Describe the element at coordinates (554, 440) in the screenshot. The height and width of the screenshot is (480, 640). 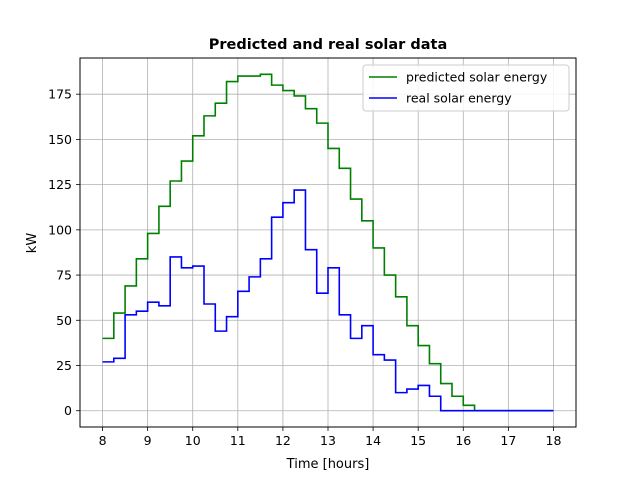
I see `x-tick-label: 18` at that location.